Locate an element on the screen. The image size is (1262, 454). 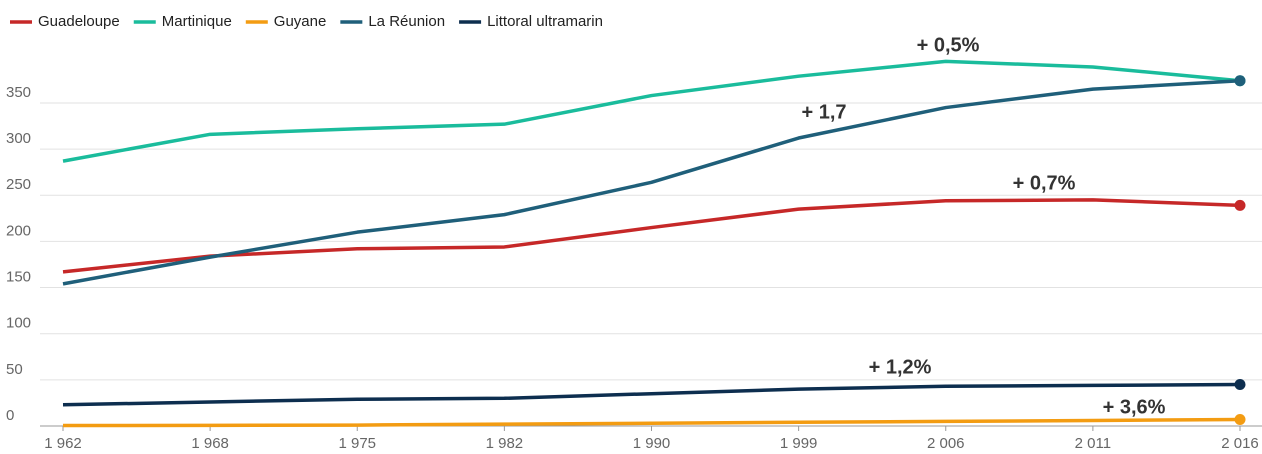
x-tick-label: 2 016 is located at coordinates (1240, 443).